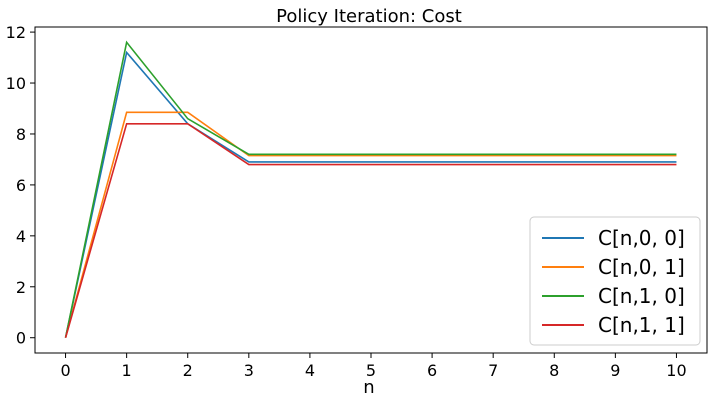 This screenshot has height=404, width=711. I want to click on x-tick-label: 10, so click(676, 370).